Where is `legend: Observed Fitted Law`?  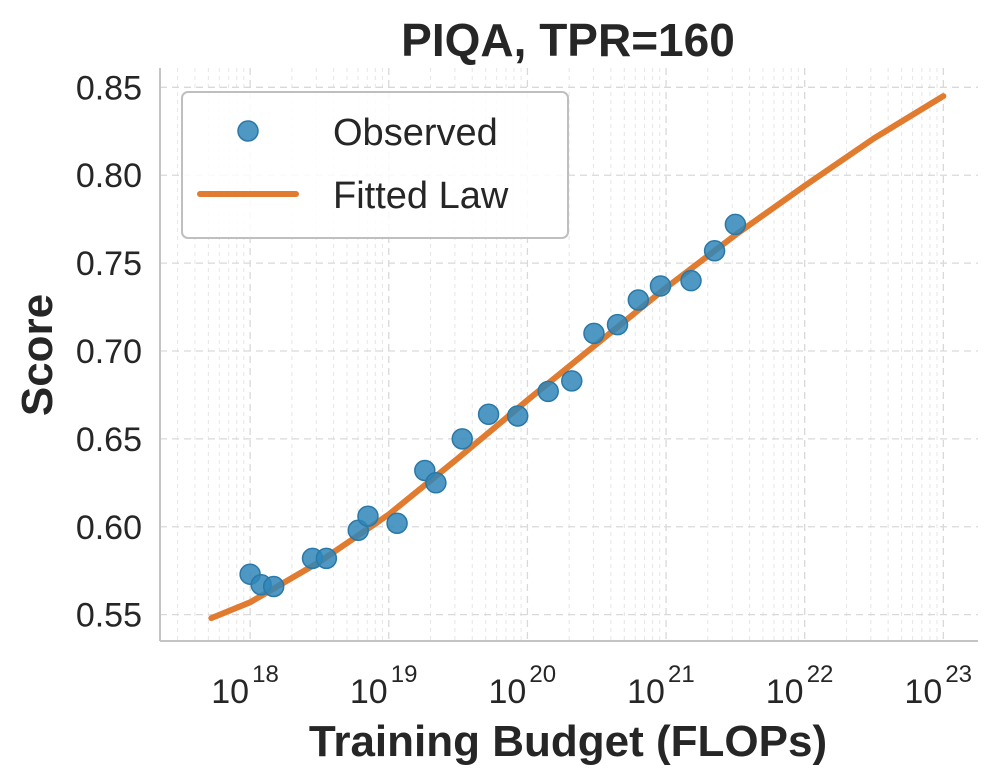 legend: Observed Fitted Law is located at coordinates (375, 165).